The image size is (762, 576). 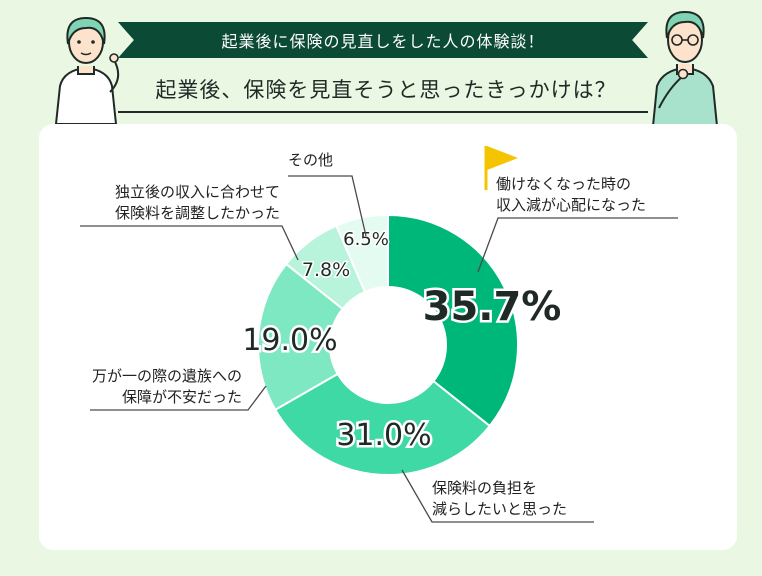 What do you see at coordinates (383, 112) in the screenshot?
I see `heading-underline` at bounding box center [383, 112].